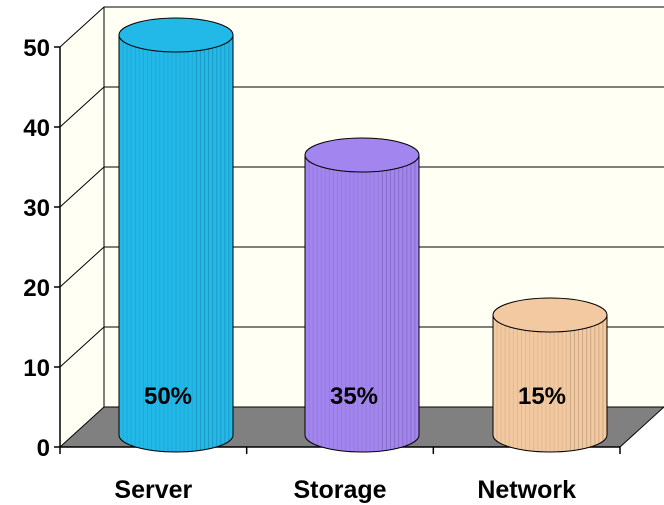  Describe the element at coordinates (36, 368) in the screenshot. I see `y-tick-label: 10` at that location.